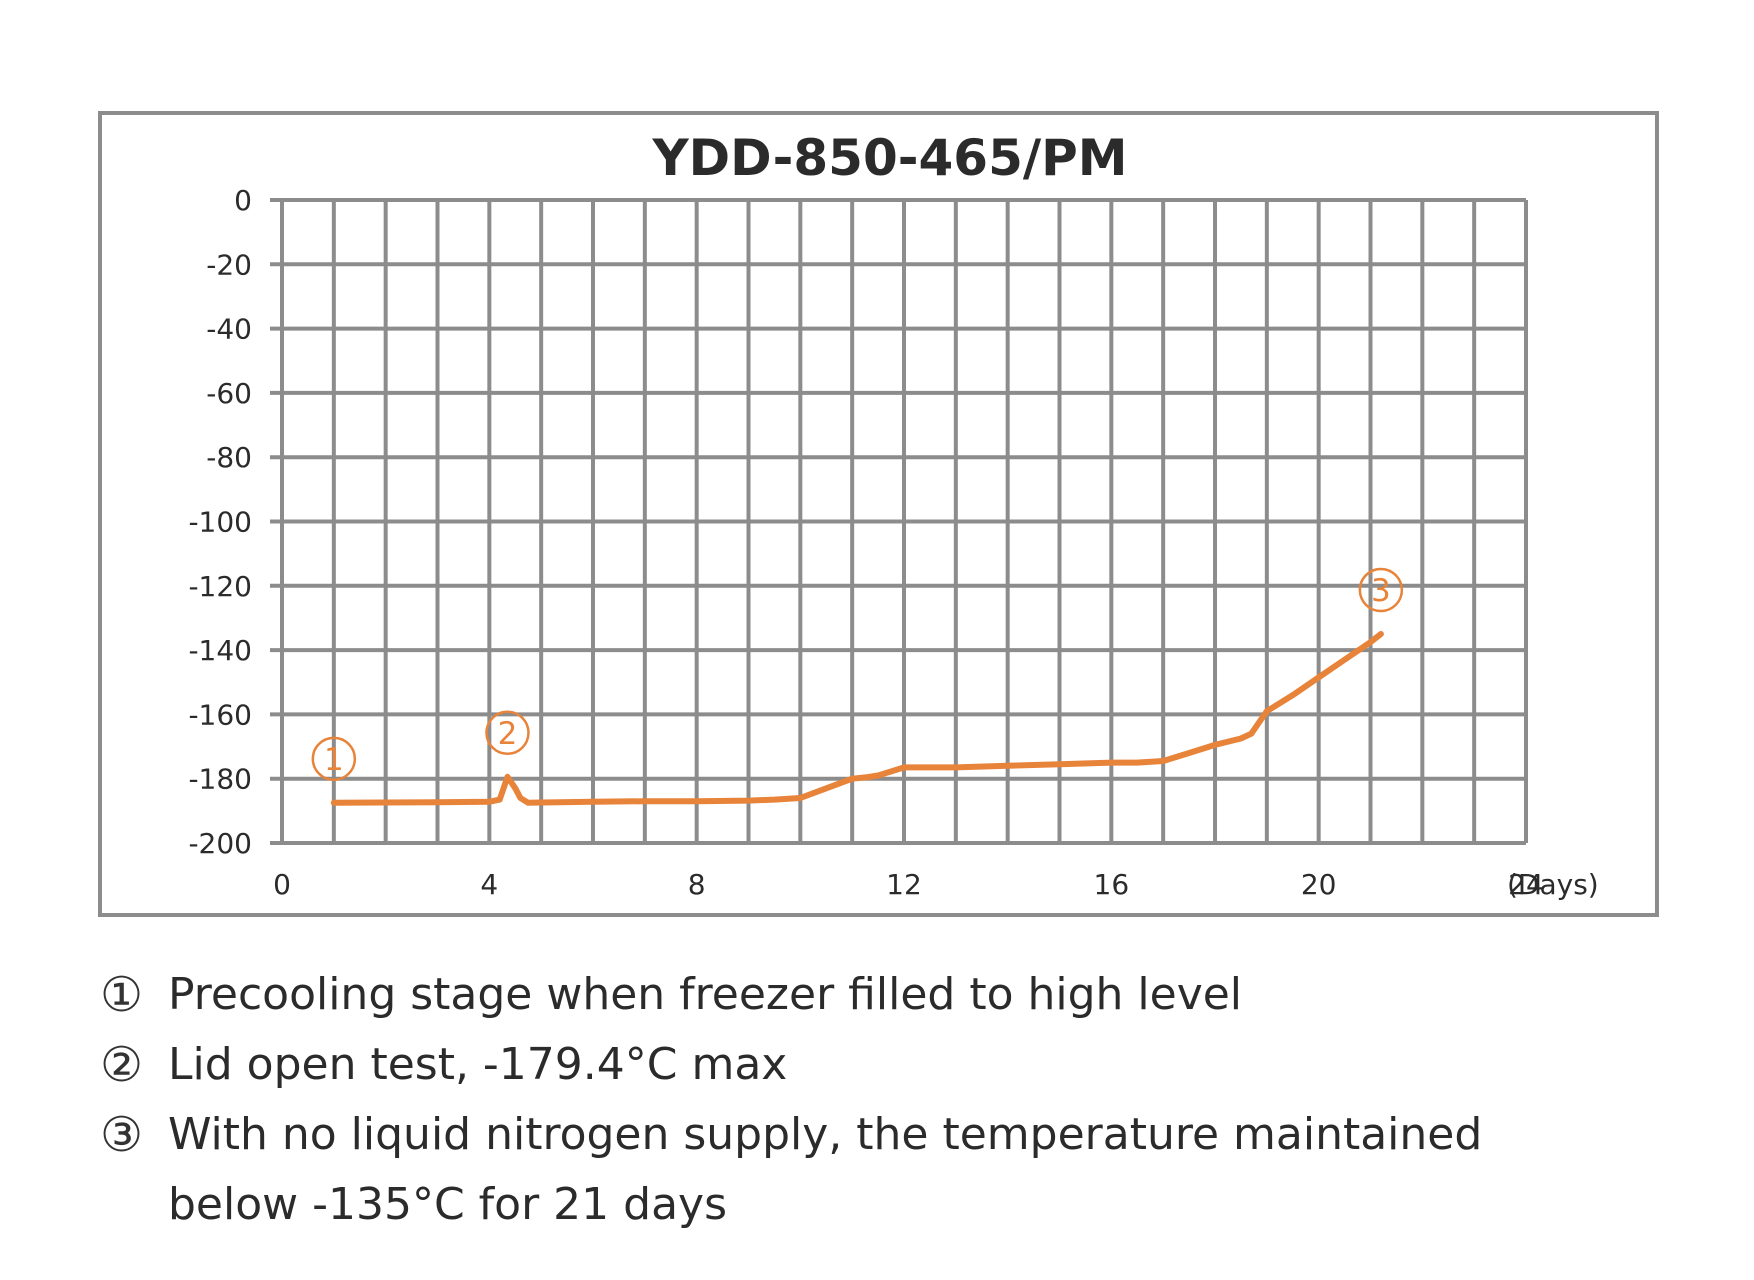 The height and width of the screenshot is (1280, 1754). I want to click on series-layer, so click(857, 718).